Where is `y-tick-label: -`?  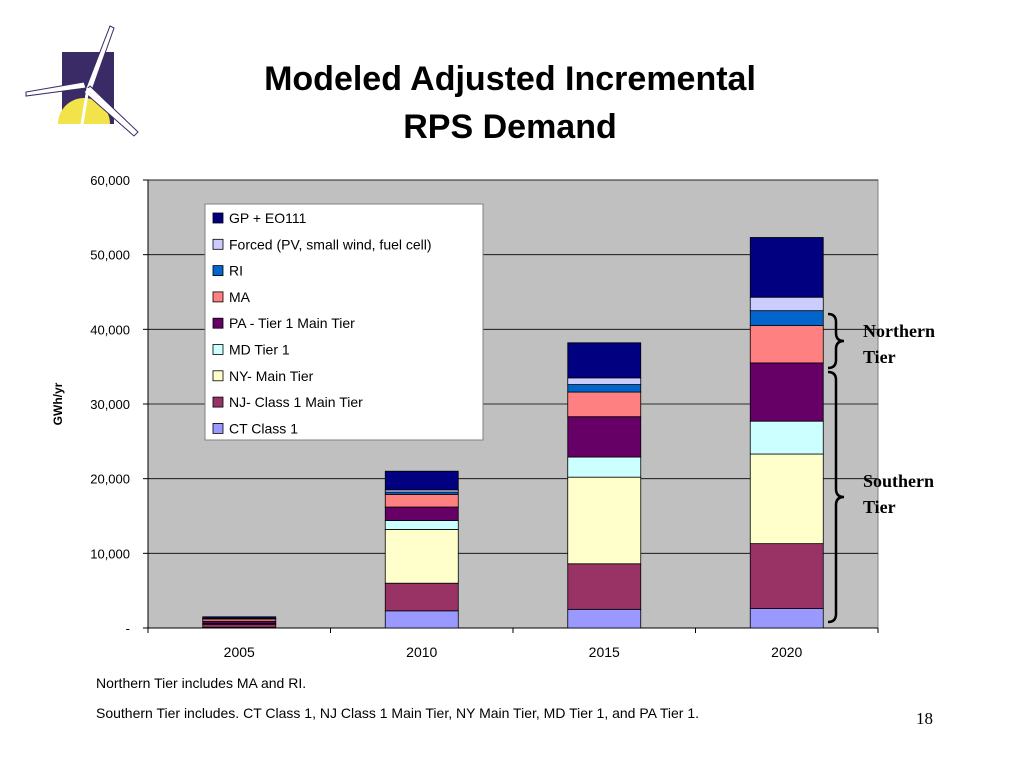 y-tick-label: - is located at coordinates (128, 628).